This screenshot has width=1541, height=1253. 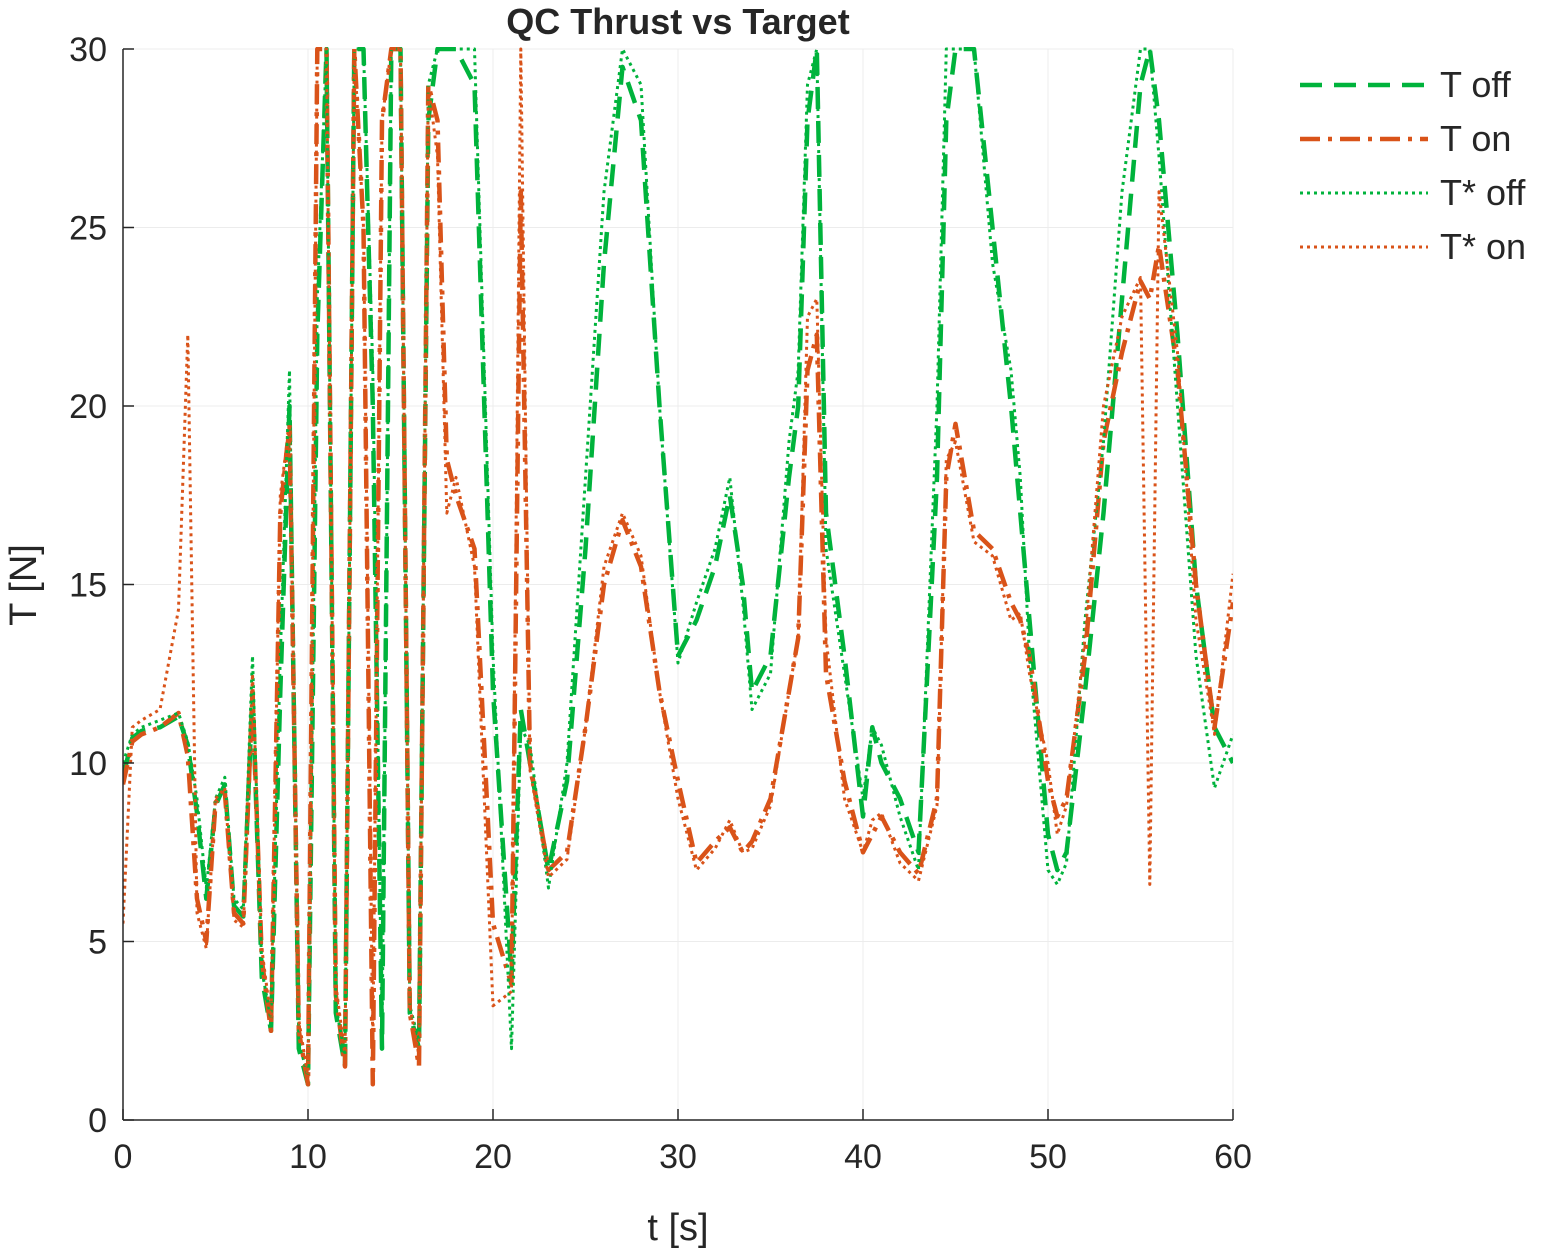 What do you see at coordinates (88, 229) in the screenshot?
I see `y-tick-label: 25` at bounding box center [88, 229].